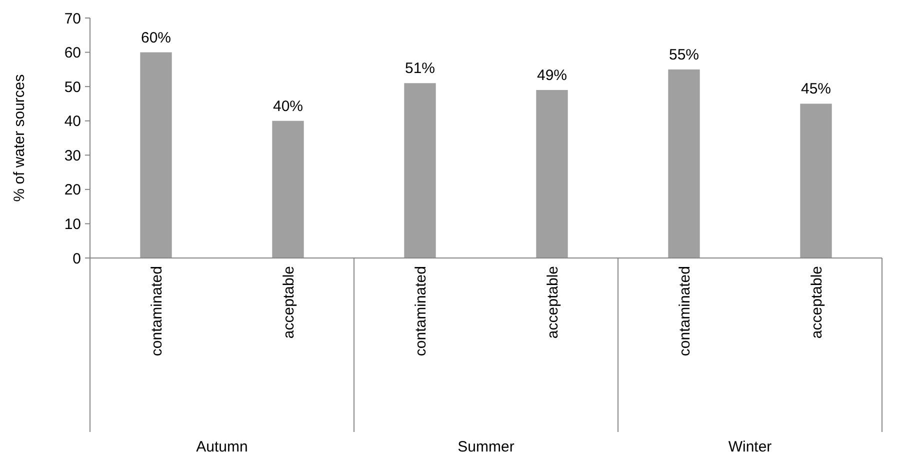 This screenshot has width=917, height=460. I want to click on data-label: 40%, so click(288, 106).